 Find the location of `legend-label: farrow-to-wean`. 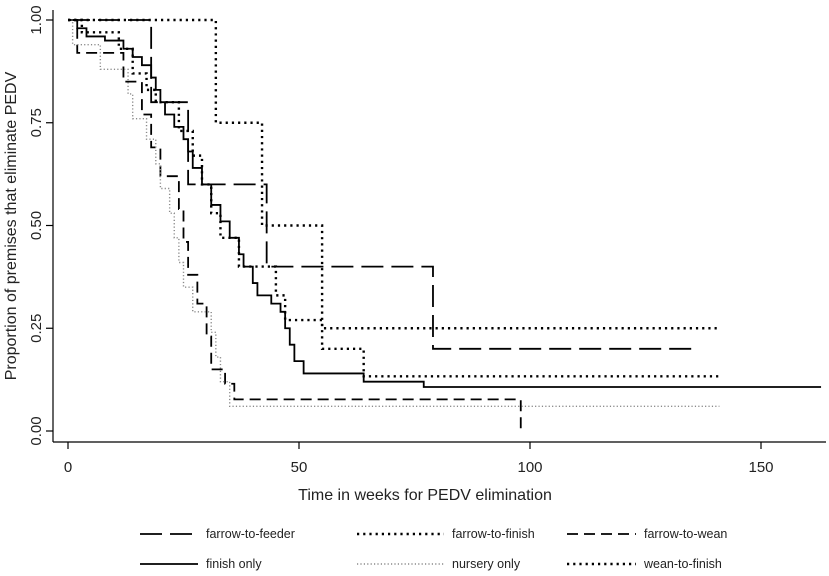

legend-label: farrow-to-wean is located at coordinates (685, 534).